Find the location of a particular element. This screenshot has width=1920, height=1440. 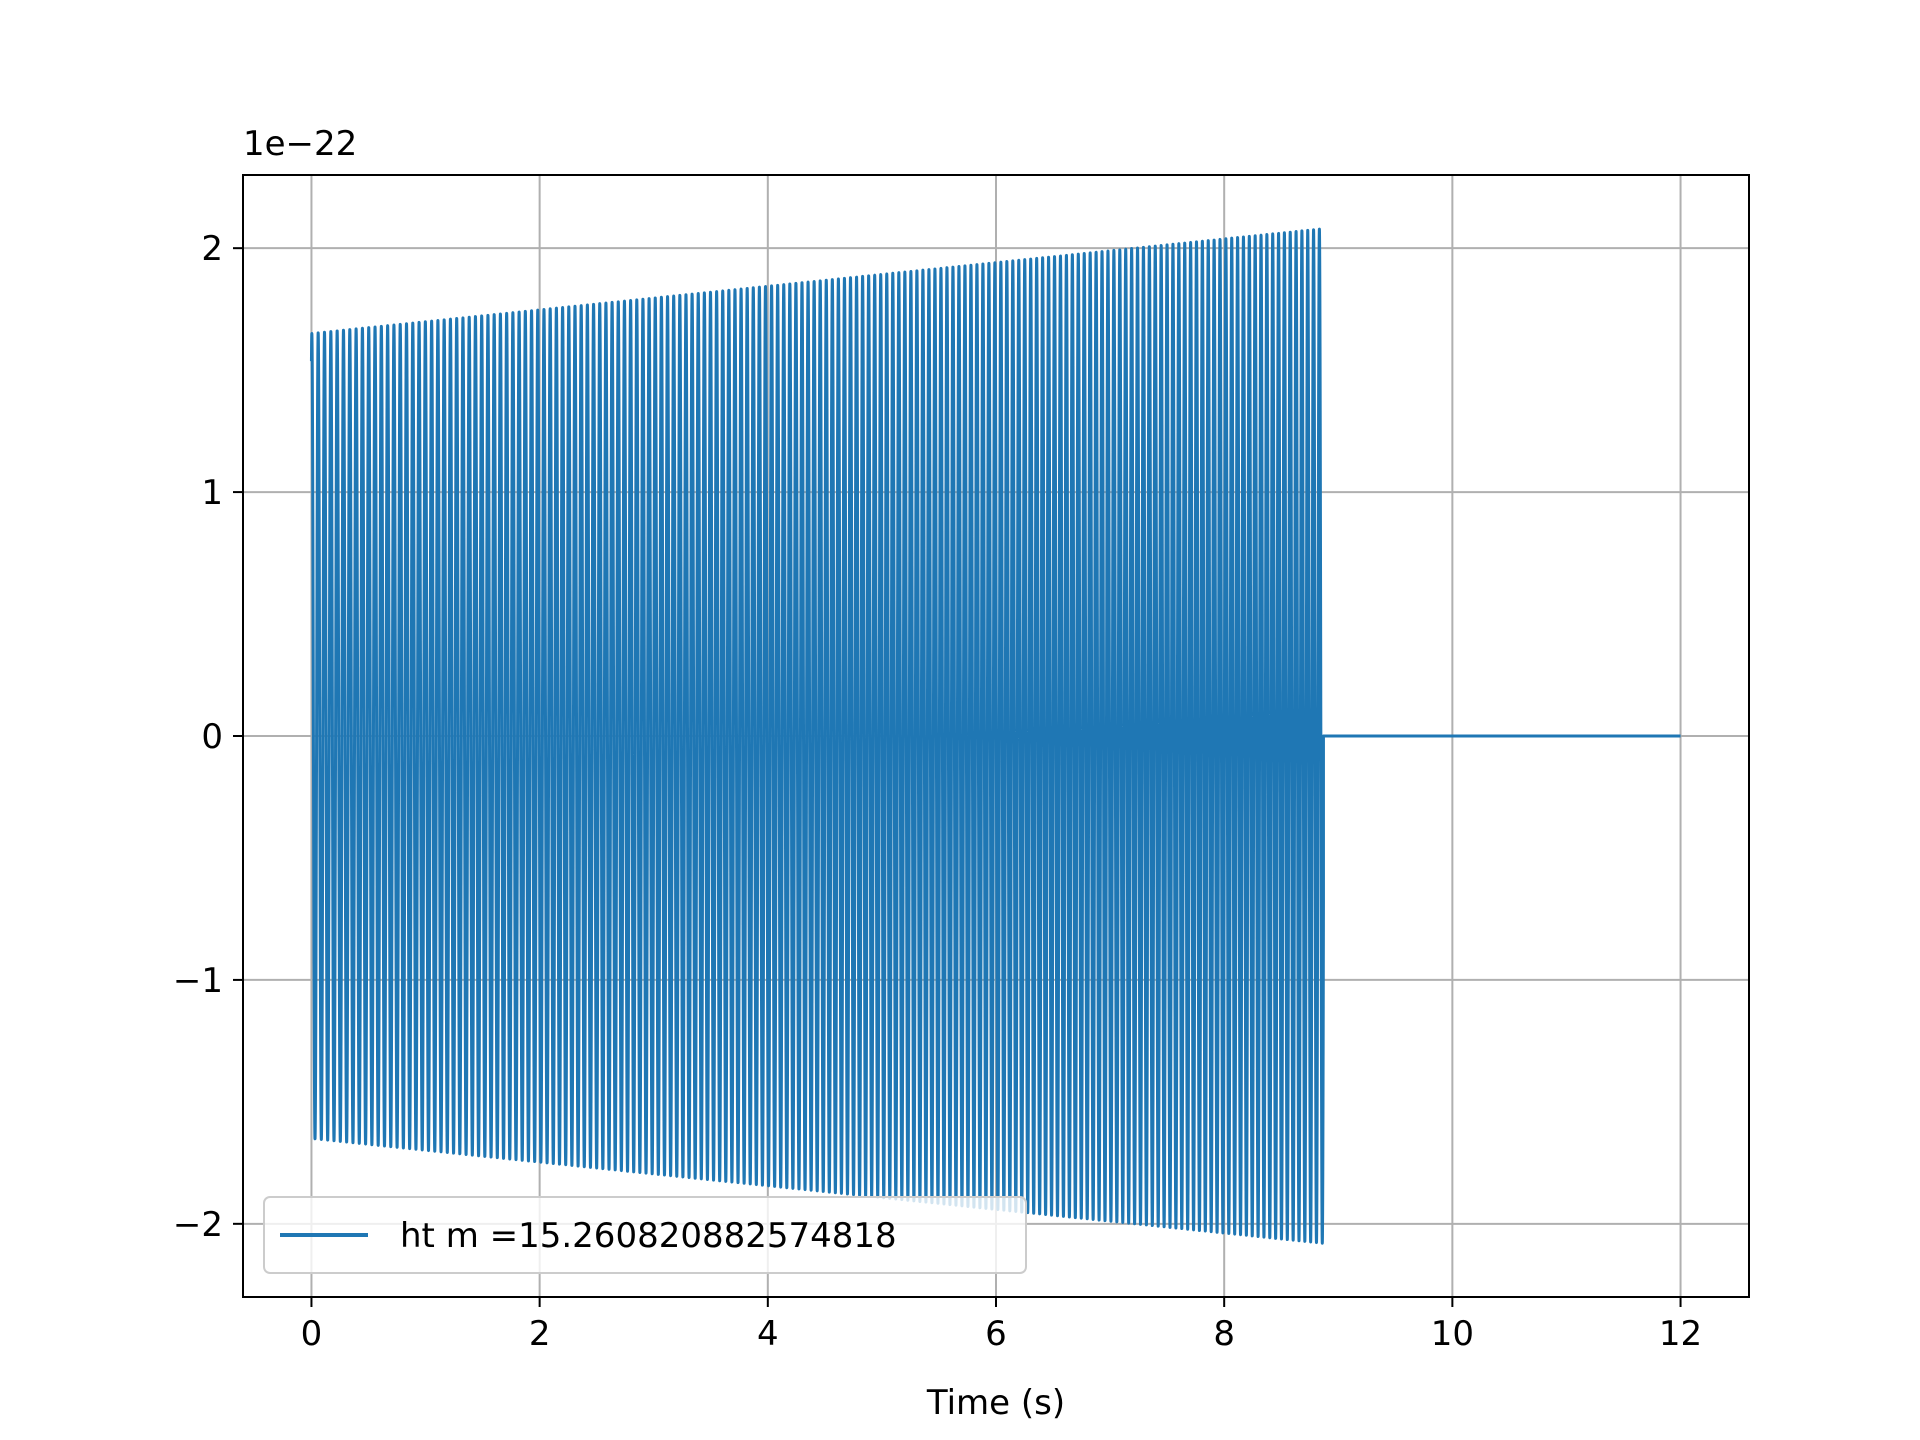

y-tick-label: −1 is located at coordinates (198, 981).